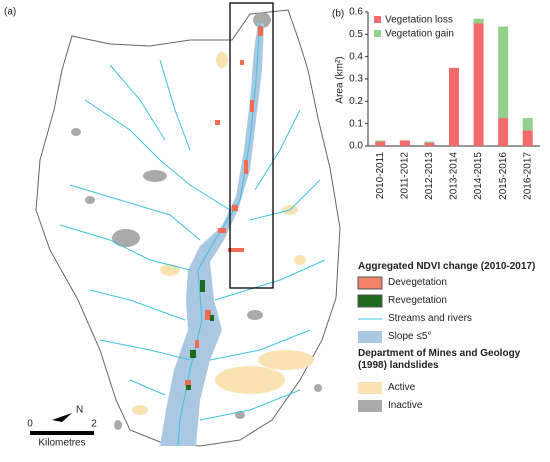 This screenshot has width=550, height=462. Describe the element at coordinates (527, 176) in the screenshot. I see `x-tick-label: 2016-2017` at that location.